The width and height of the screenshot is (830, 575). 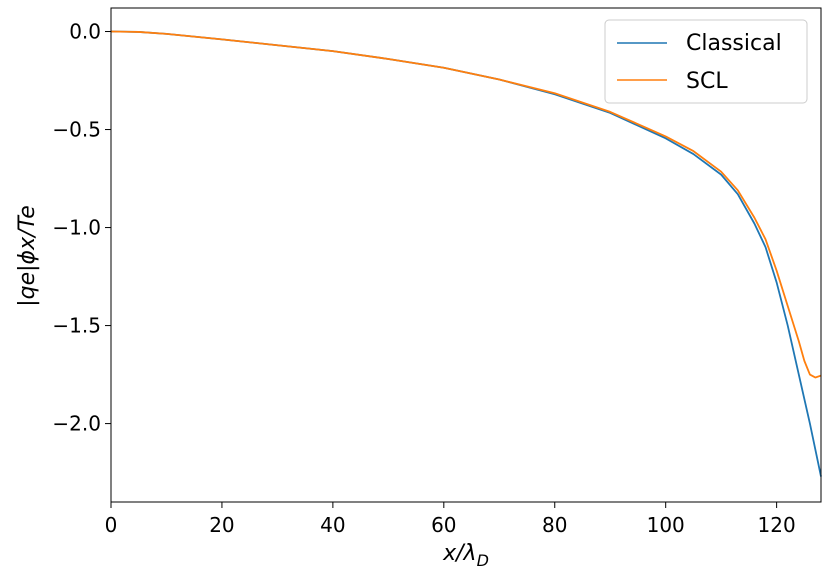 I want to click on legend: Classical SCL, so click(x=706, y=61).